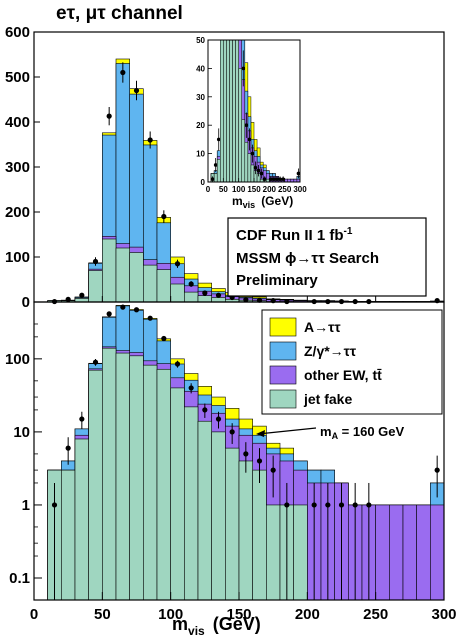 Image resolution: width=460 pixels, height=638 pixels. What do you see at coordinates (285, 189) in the screenshot?
I see `inset-xtick-label-250: 250` at bounding box center [285, 189].